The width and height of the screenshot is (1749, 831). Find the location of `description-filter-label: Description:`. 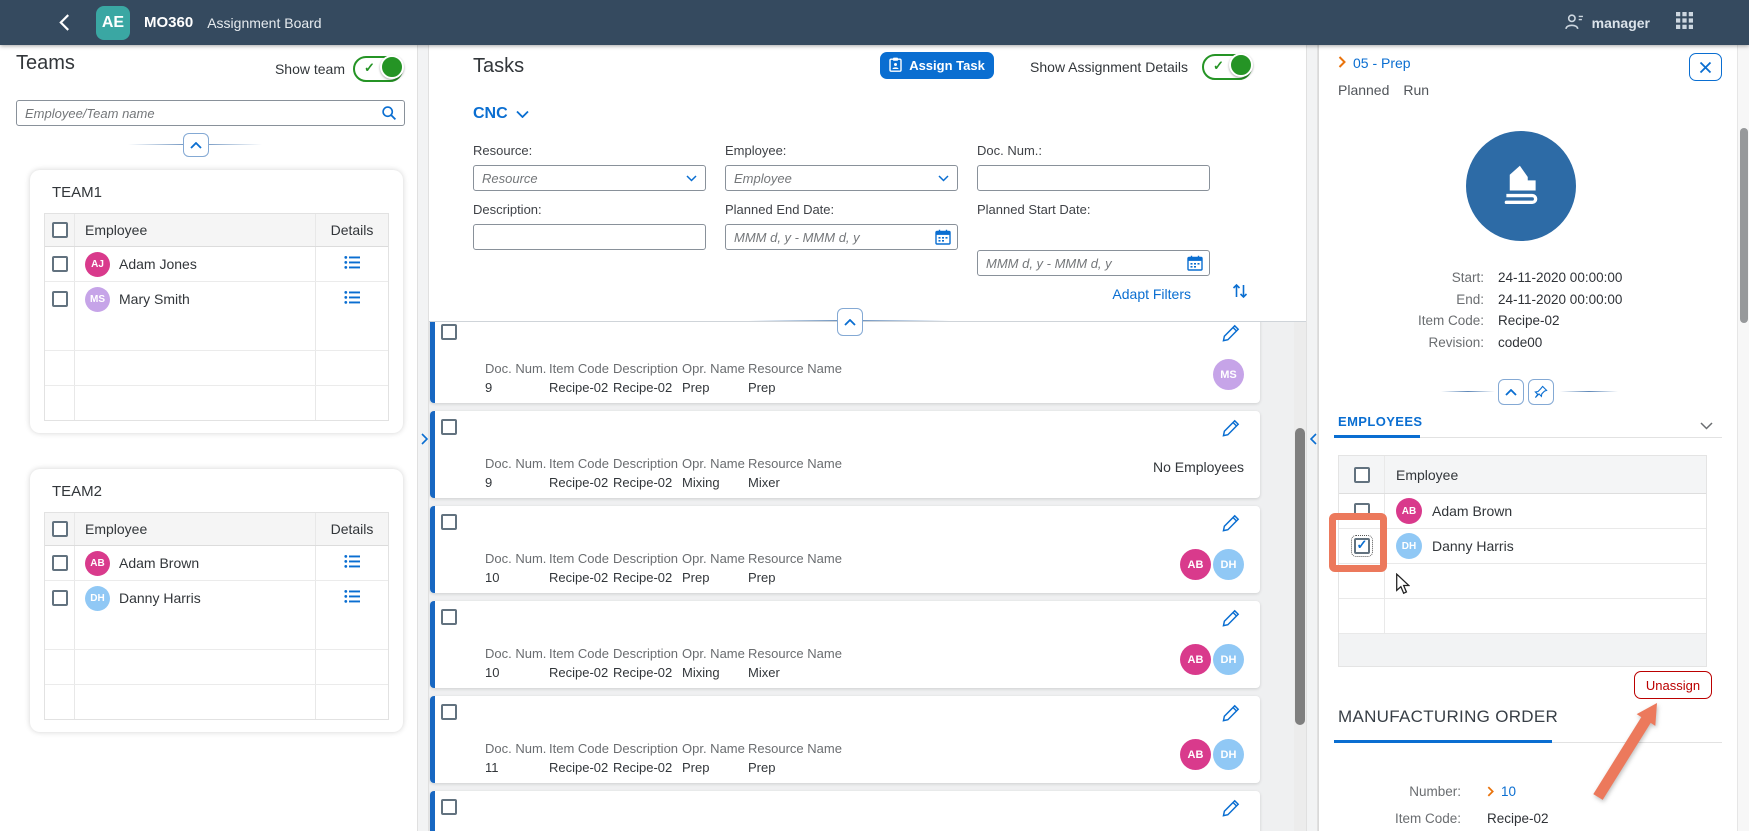

description-filter-label: Description: is located at coordinates (507, 209).